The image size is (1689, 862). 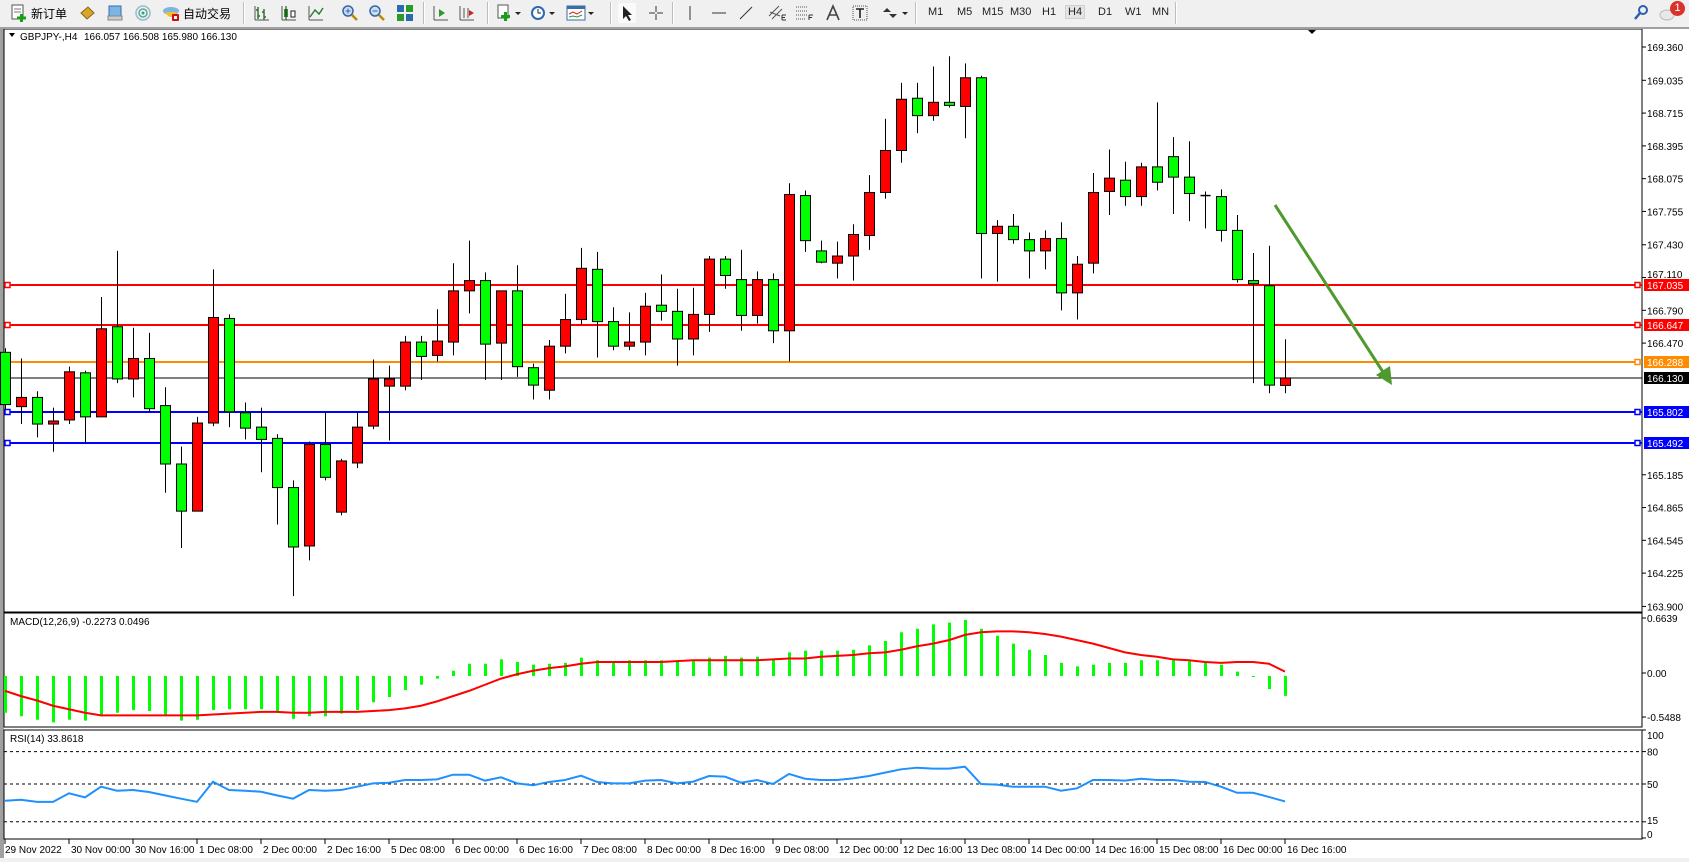 I want to click on auto-scroll-button, so click(x=441, y=13).